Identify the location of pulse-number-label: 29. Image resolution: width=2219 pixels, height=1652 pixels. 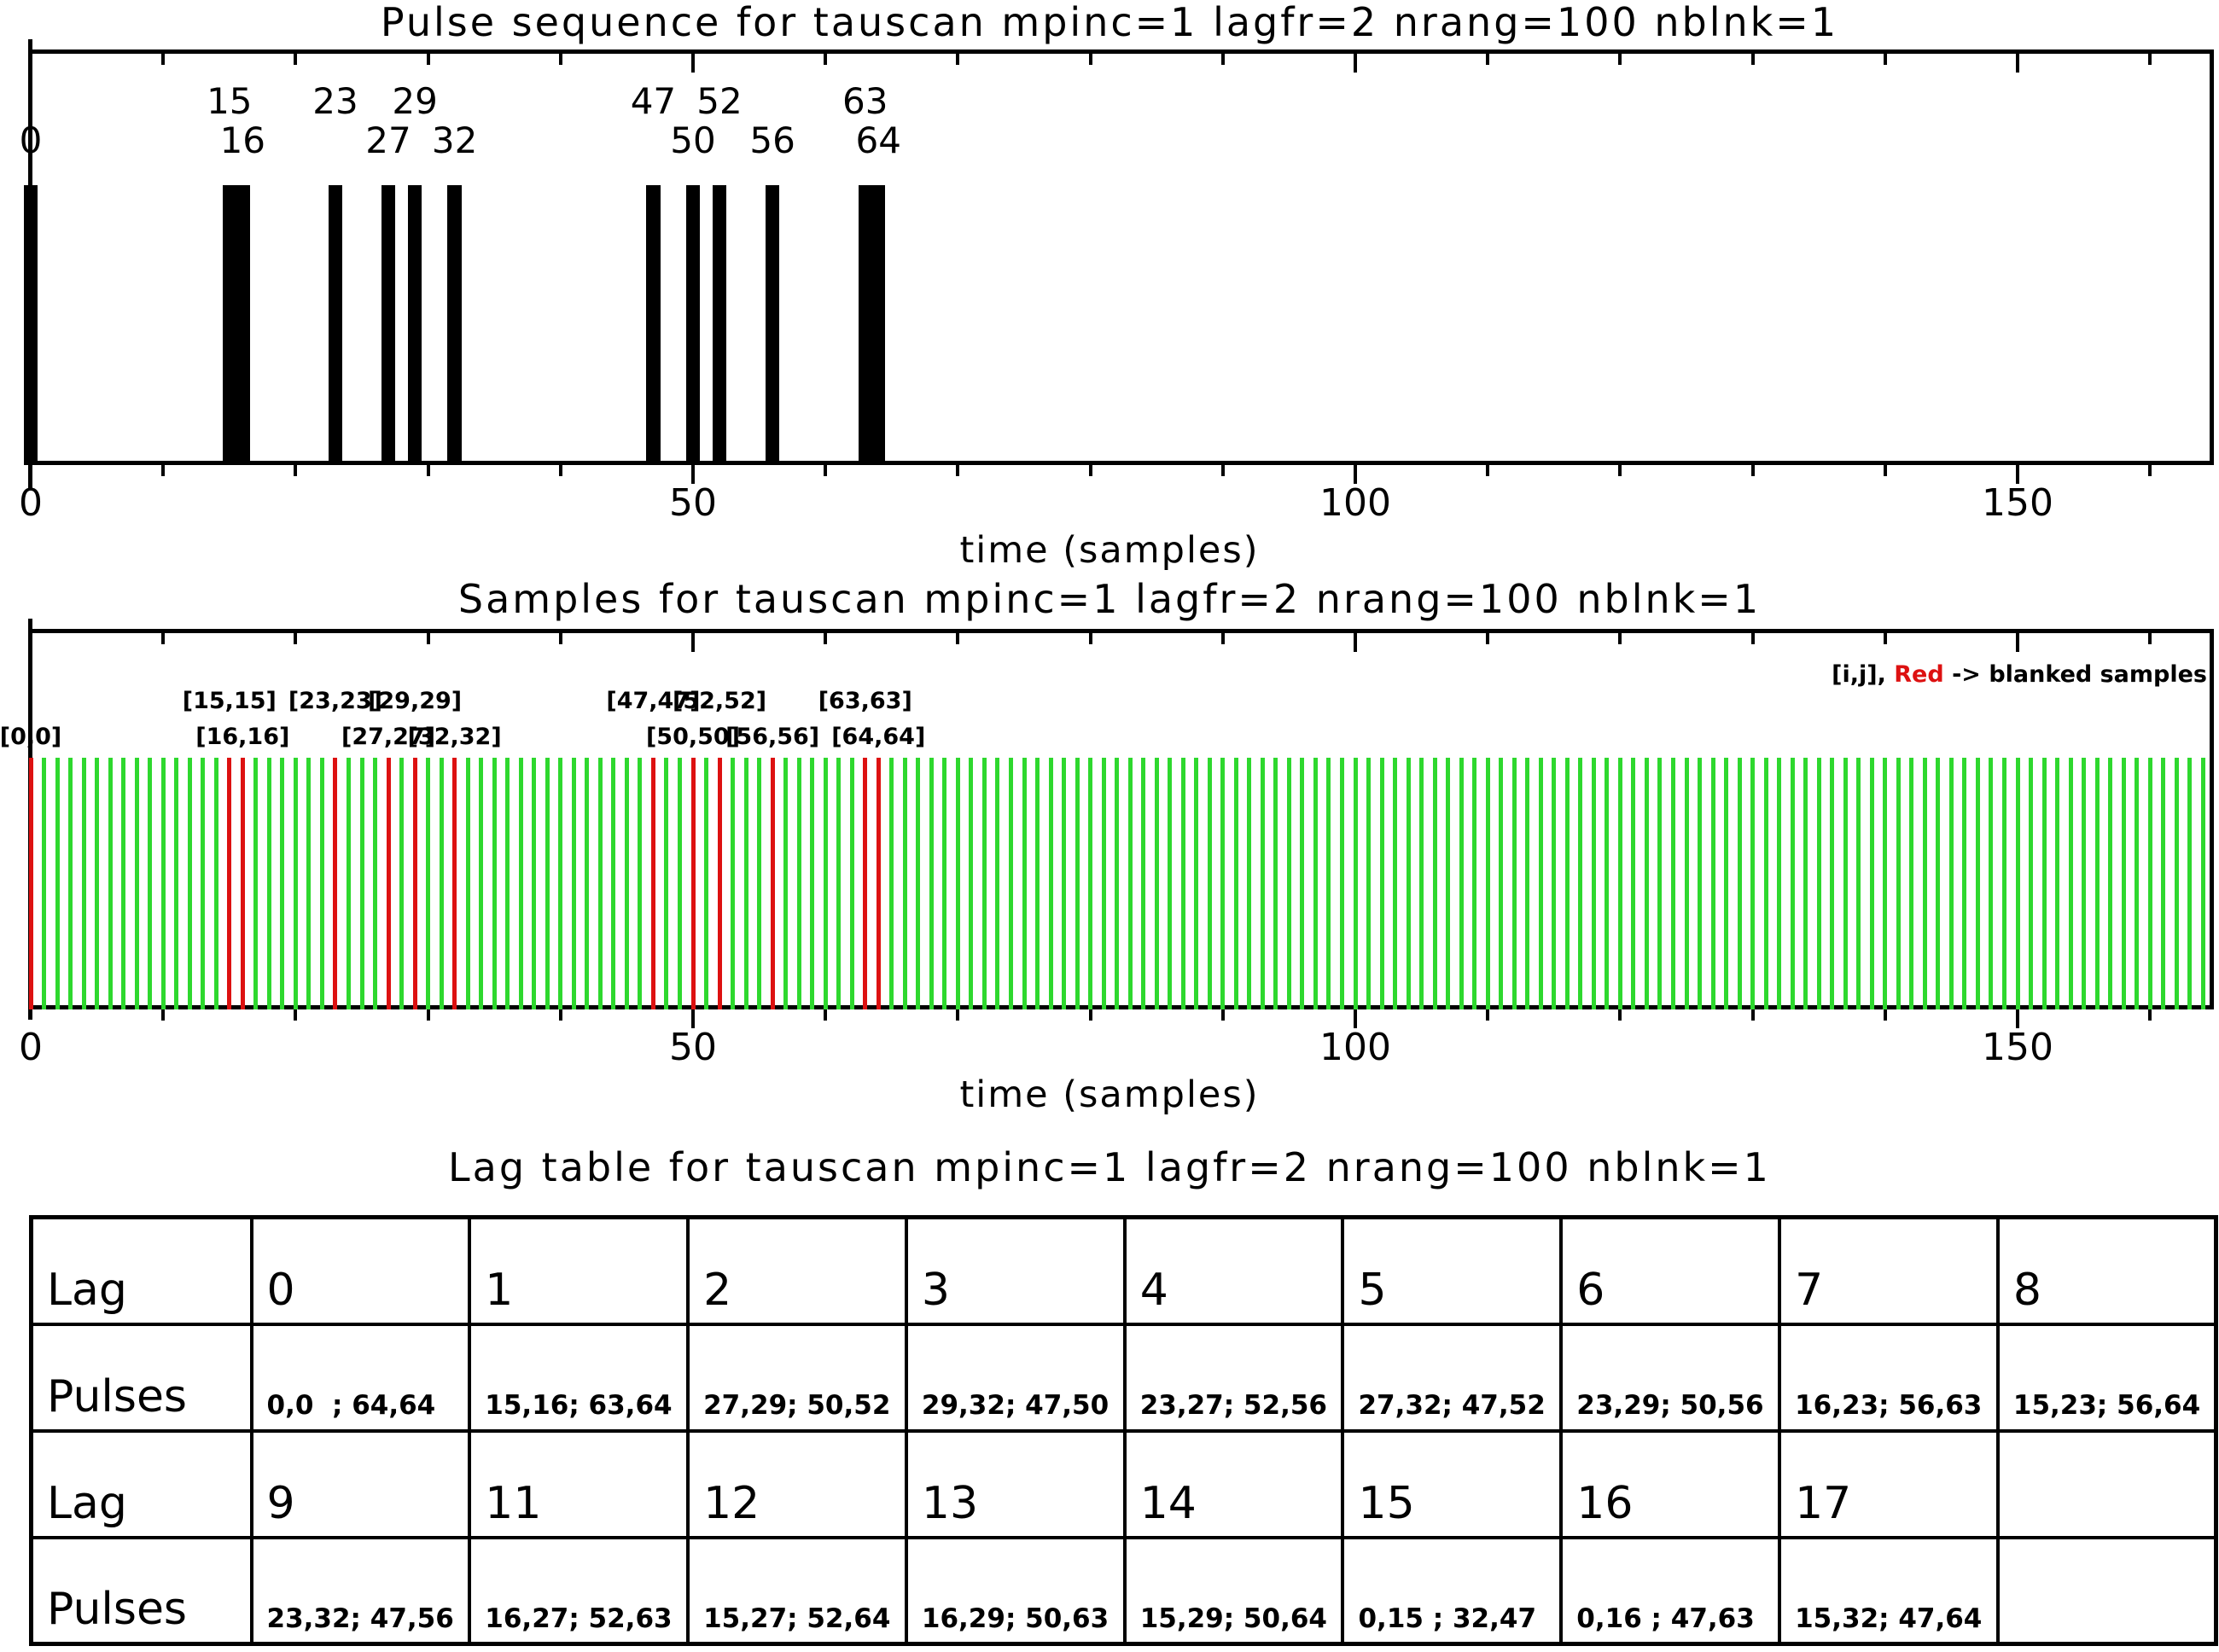
(415, 101).